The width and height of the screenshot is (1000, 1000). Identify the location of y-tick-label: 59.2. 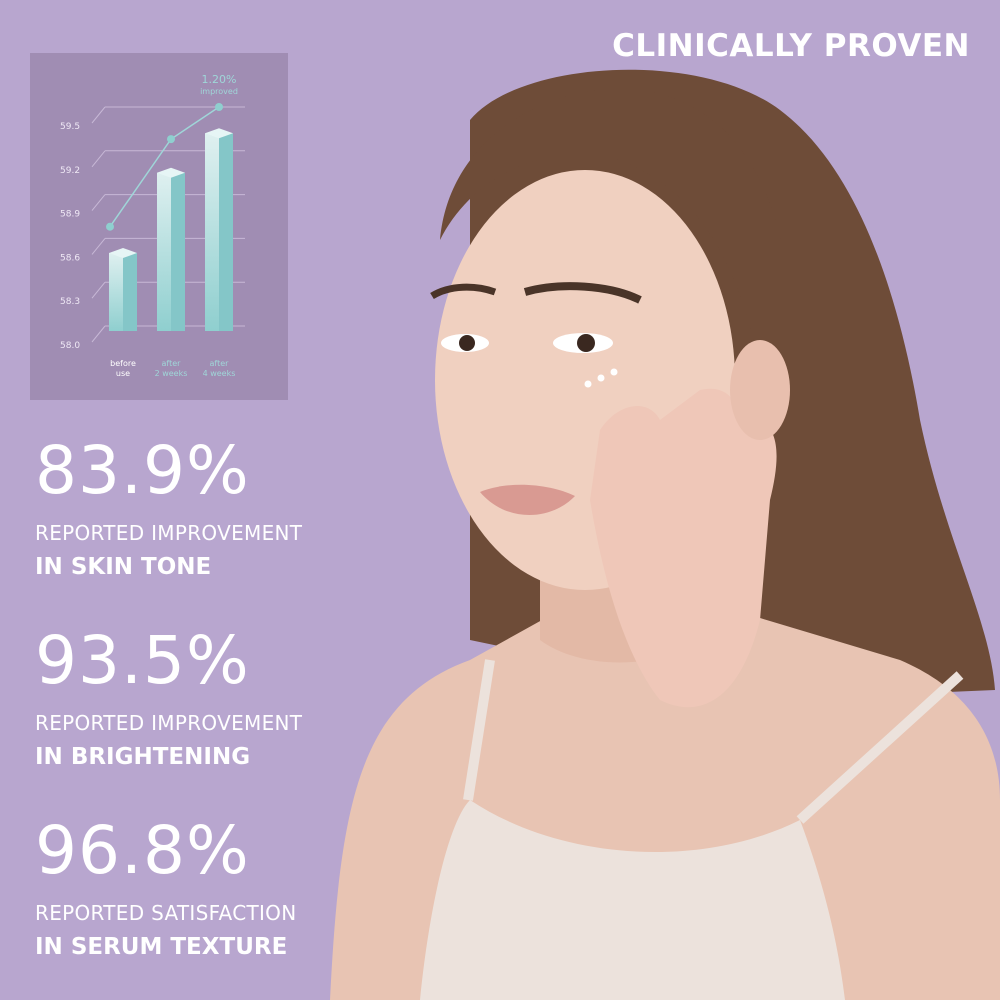
(70, 171).